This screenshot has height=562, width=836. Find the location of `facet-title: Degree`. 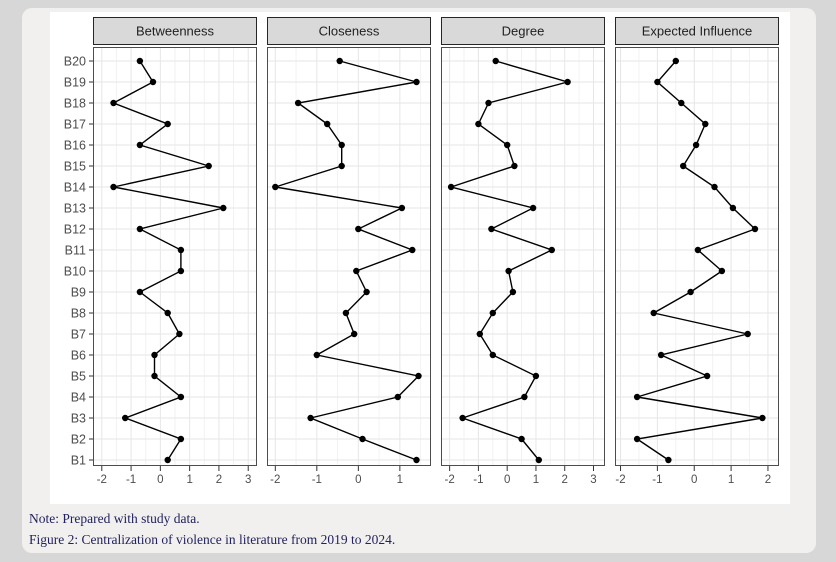

facet-title: Degree is located at coordinates (523, 31).